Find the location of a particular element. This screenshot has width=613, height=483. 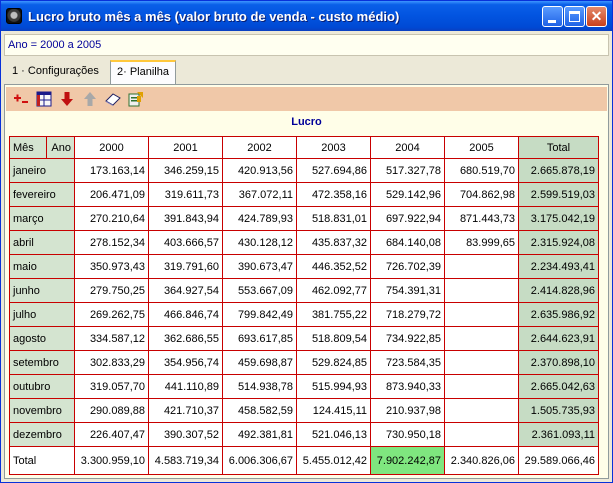

value-cell: 350.973,43 is located at coordinates (111, 266).